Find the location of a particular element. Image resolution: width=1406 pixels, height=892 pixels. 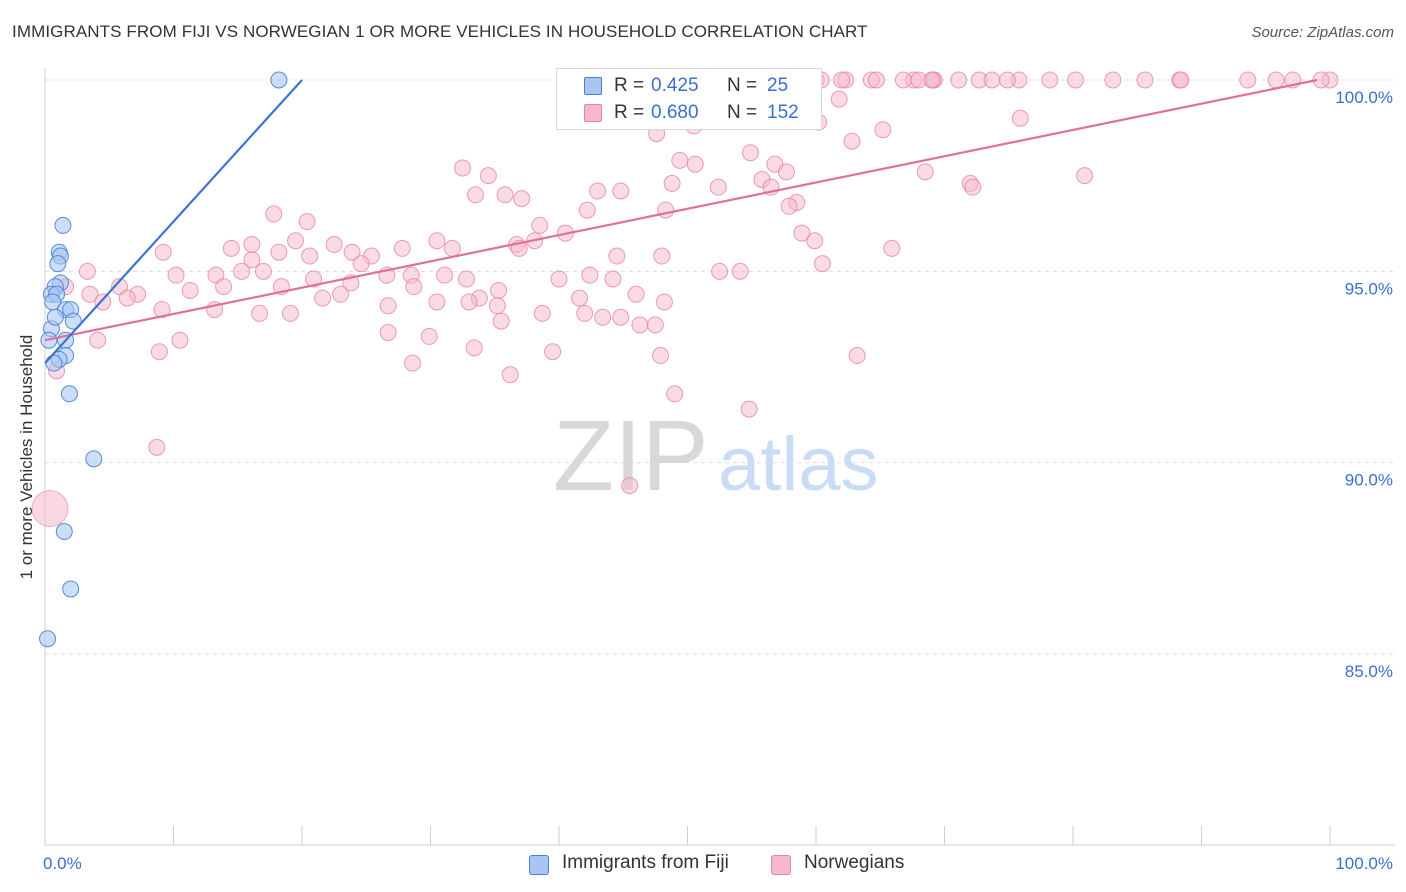

watermark-zip: ZIP is located at coordinates (631, 456).